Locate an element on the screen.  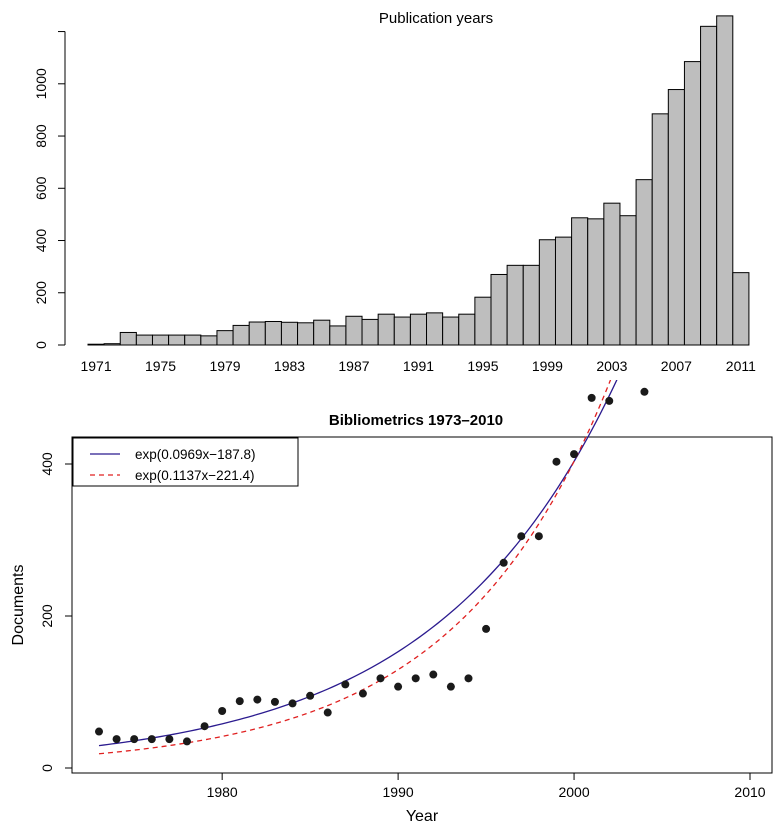
y-tick-label: 1000 is located at coordinates (41, 83).